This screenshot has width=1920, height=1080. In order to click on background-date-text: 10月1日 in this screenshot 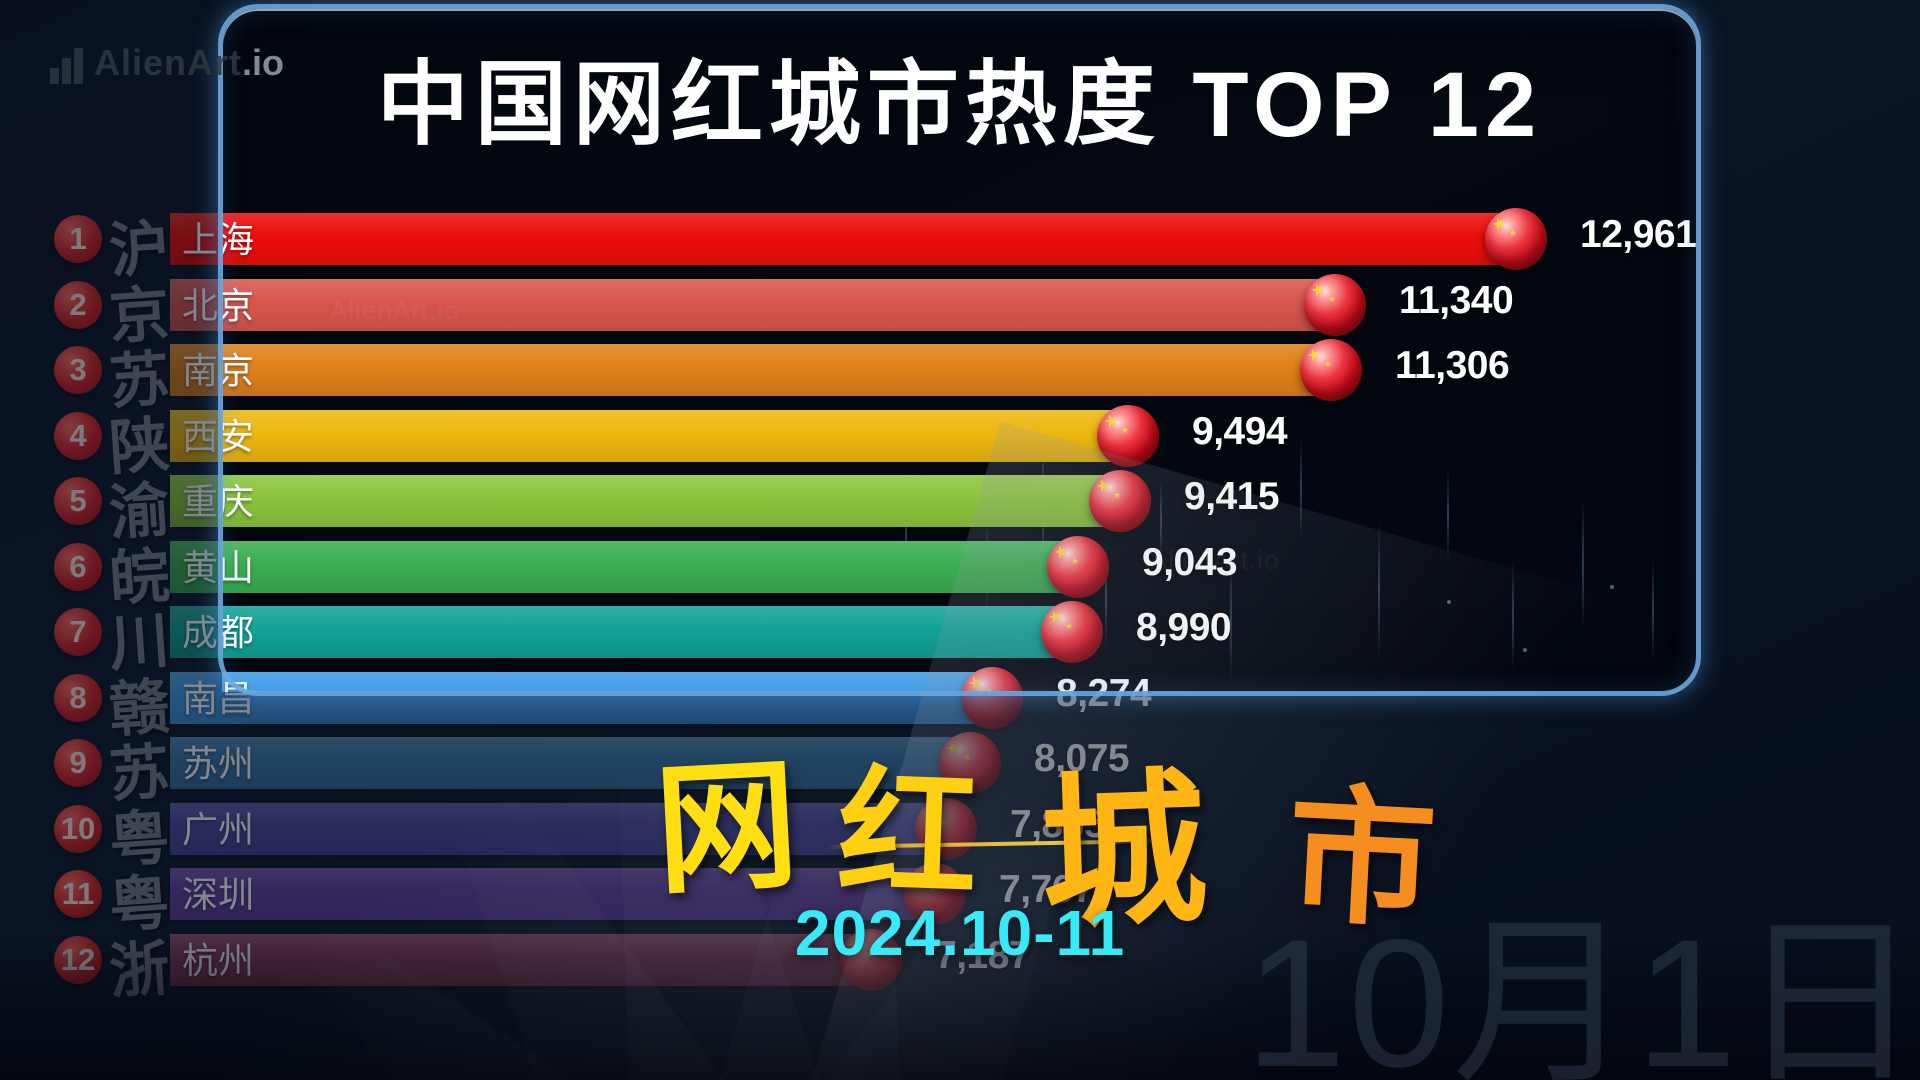, I will do `click(1582, 990)`.